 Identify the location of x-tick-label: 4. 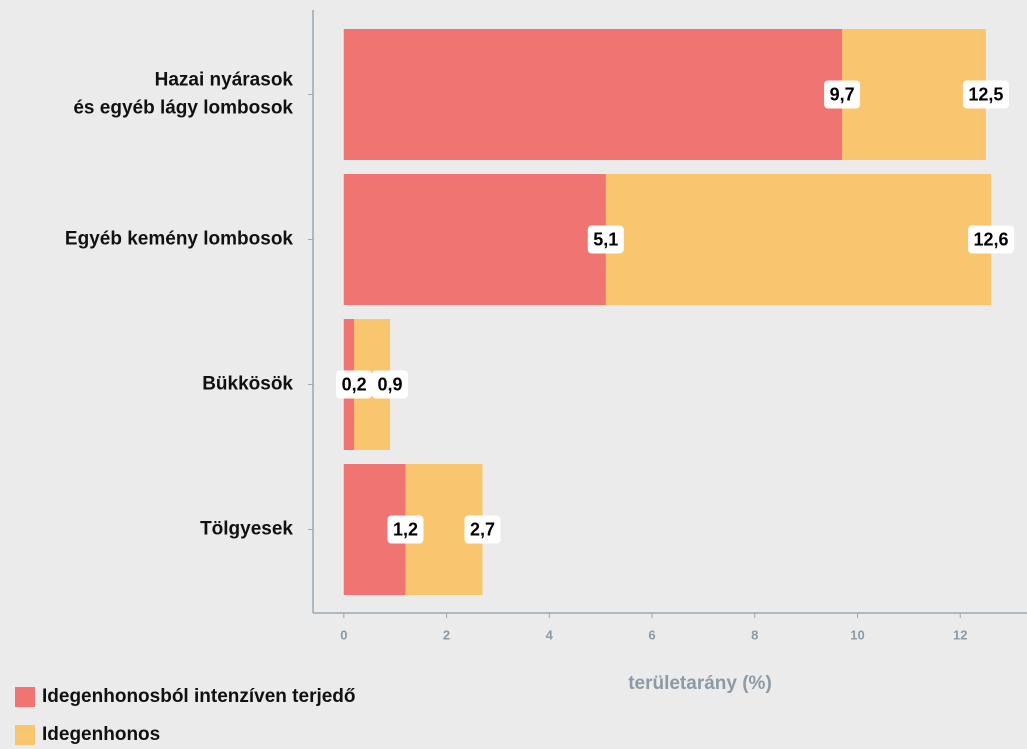
(550, 634).